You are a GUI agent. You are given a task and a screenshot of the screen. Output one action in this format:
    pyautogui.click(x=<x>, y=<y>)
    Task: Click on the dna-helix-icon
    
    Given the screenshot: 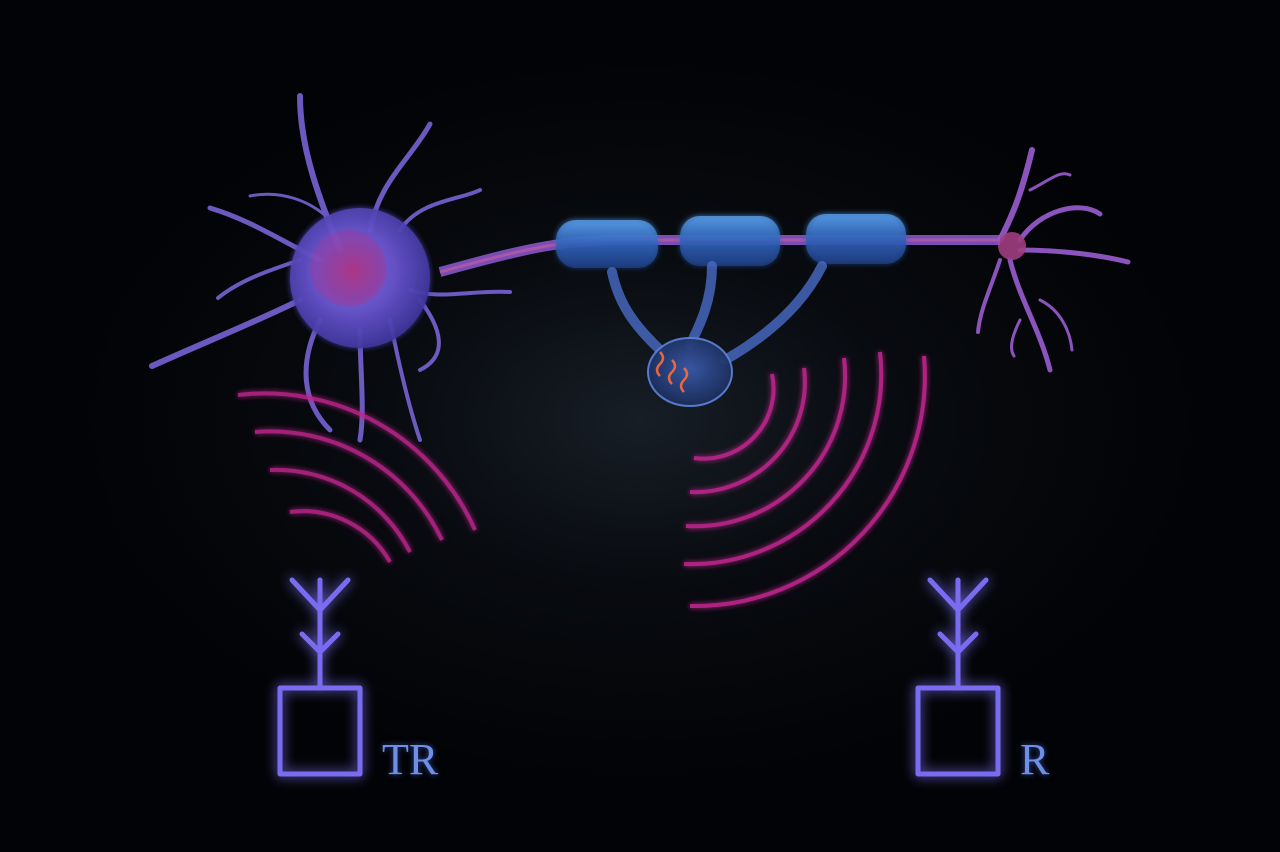 What is the action you would take?
    pyautogui.click(x=672, y=372)
    